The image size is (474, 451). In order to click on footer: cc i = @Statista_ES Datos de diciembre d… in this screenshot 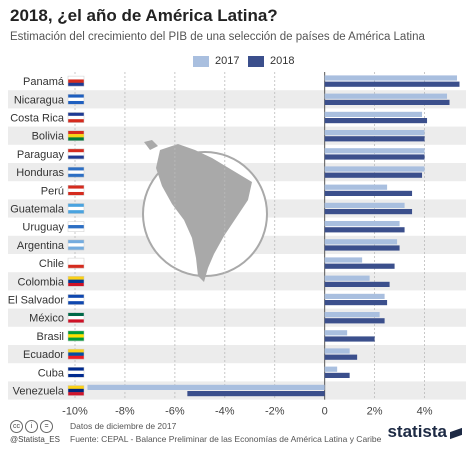, I will do `click(237, 434)`.